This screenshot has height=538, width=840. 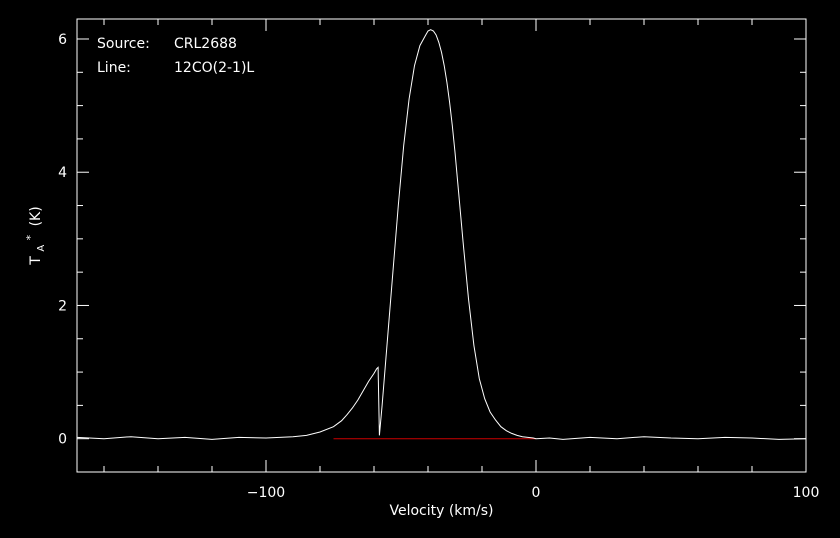 What do you see at coordinates (36, 216) in the screenshot?
I see `y-axis-label-unit: (K)` at bounding box center [36, 216].